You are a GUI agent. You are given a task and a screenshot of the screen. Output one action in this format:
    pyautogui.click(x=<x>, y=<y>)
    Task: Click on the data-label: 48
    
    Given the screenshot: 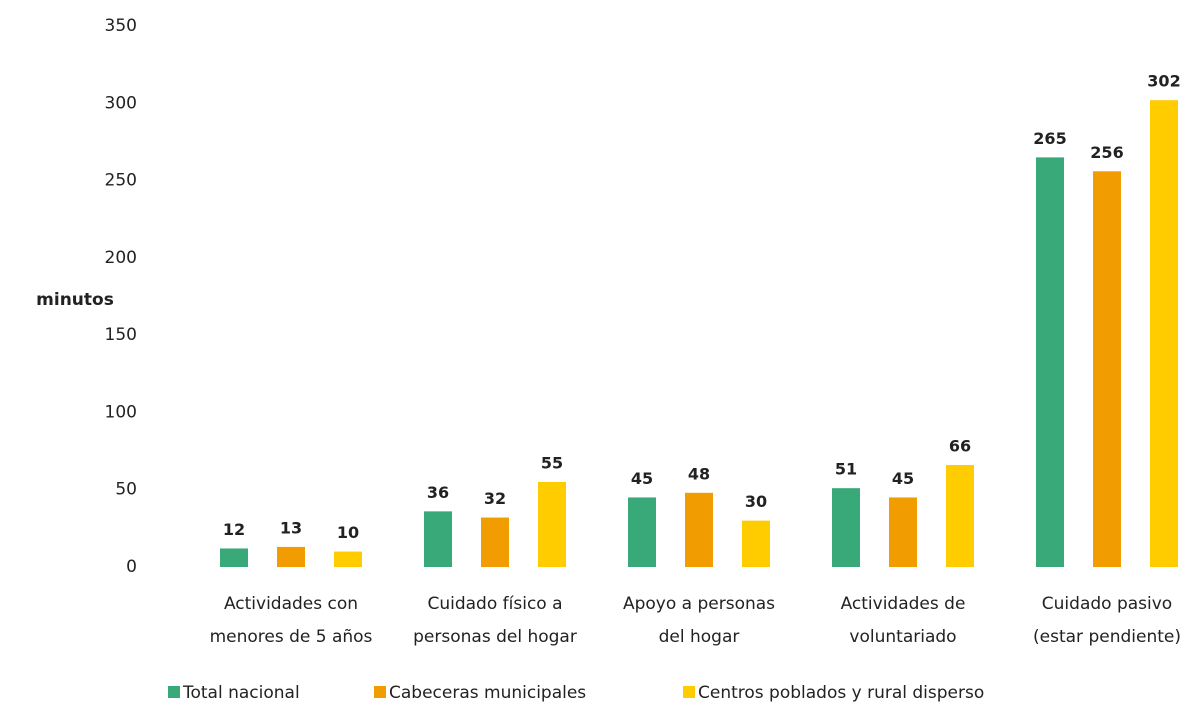 What is the action you would take?
    pyautogui.click(x=699, y=473)
    